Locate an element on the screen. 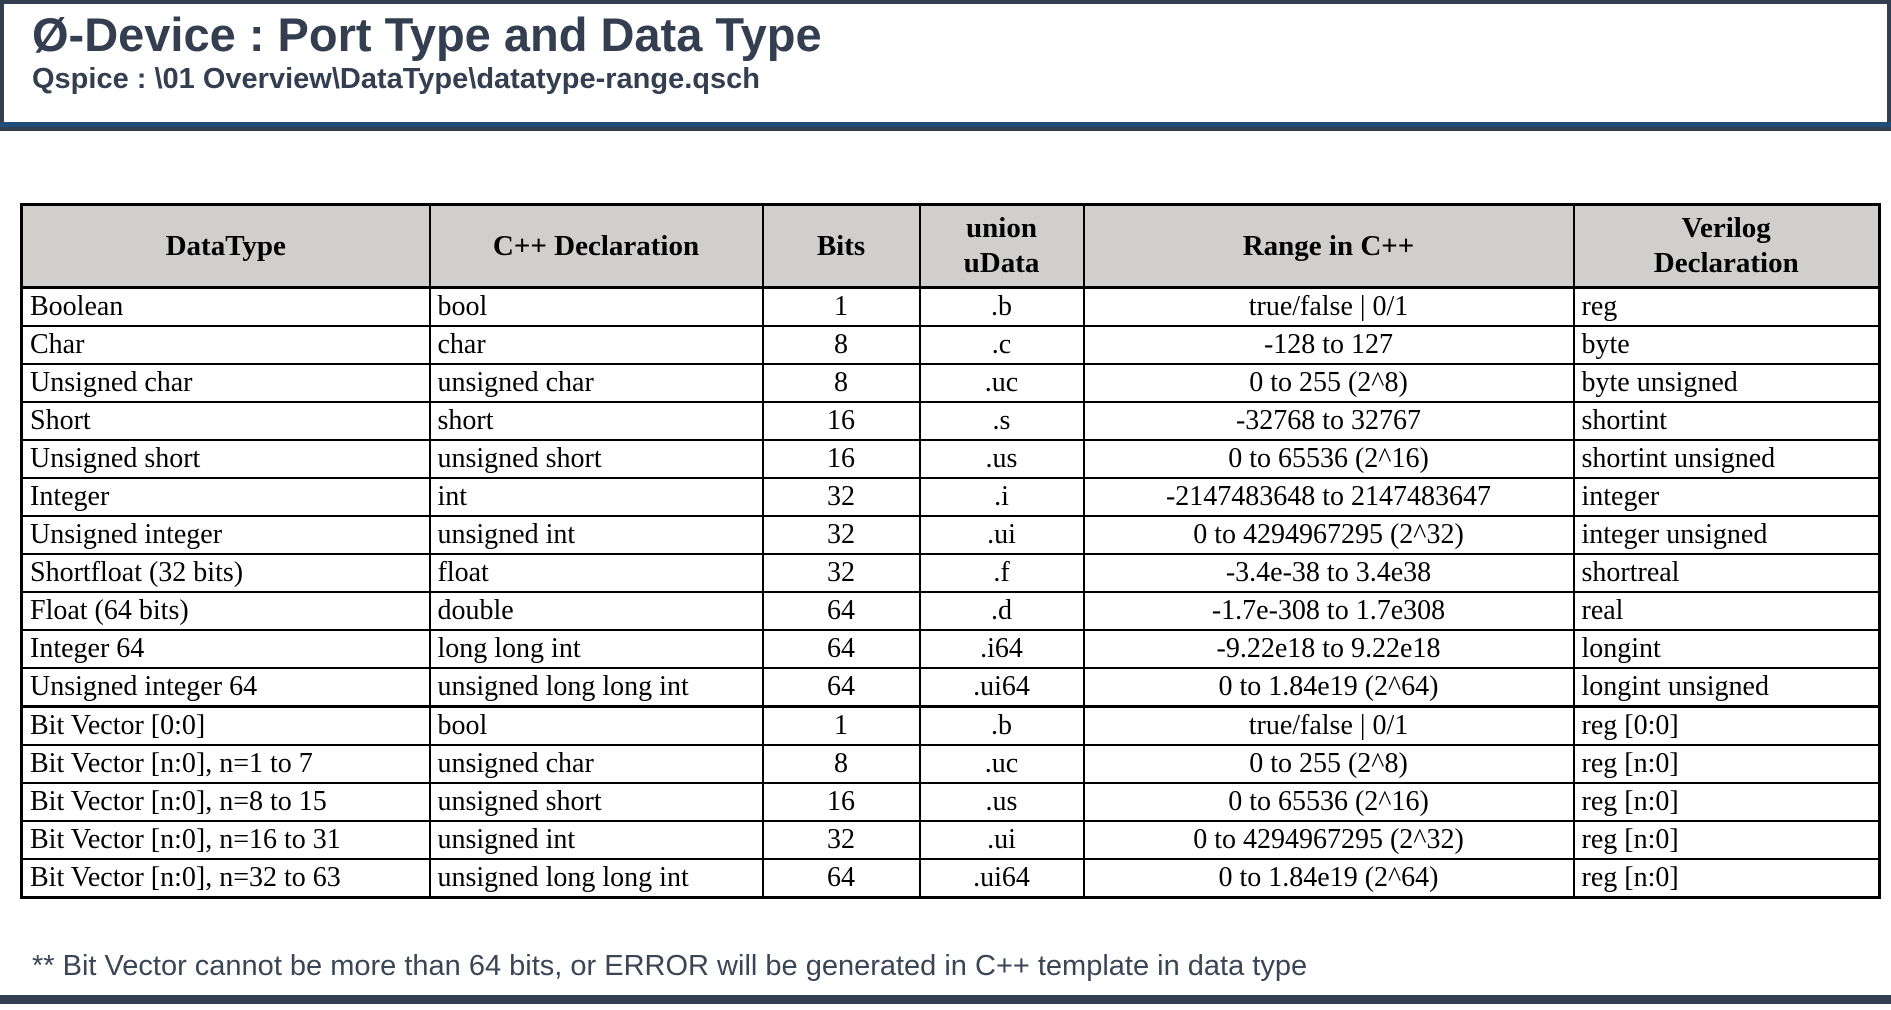  cell-range-in-cpp: -9.22e18 to 9.22e18 is located at coordinates (1328, 649).